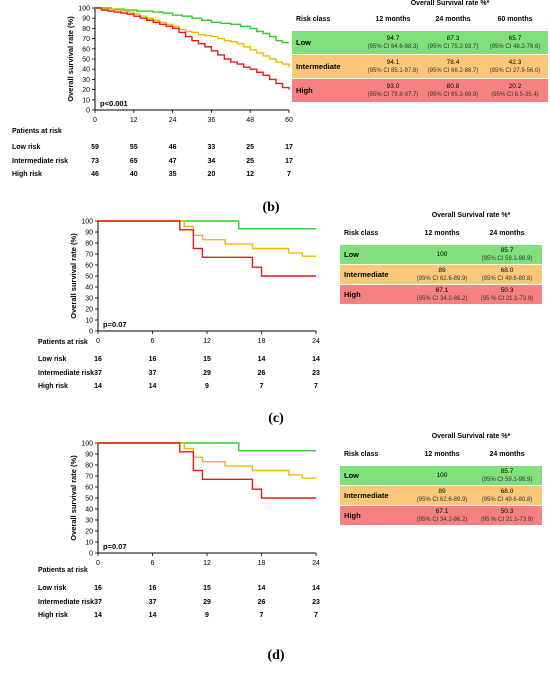  Describe the element at coordinates (442, 499) in the screenshot. I see `confidence-interval: (95% CI 62.6-89.9)` at that location.